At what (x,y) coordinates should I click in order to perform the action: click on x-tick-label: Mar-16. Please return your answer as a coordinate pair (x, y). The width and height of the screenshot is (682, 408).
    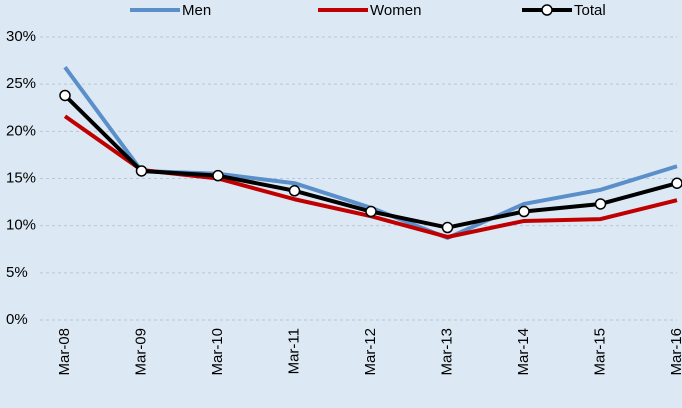
    Looking at the image, I should click on (675, 352).